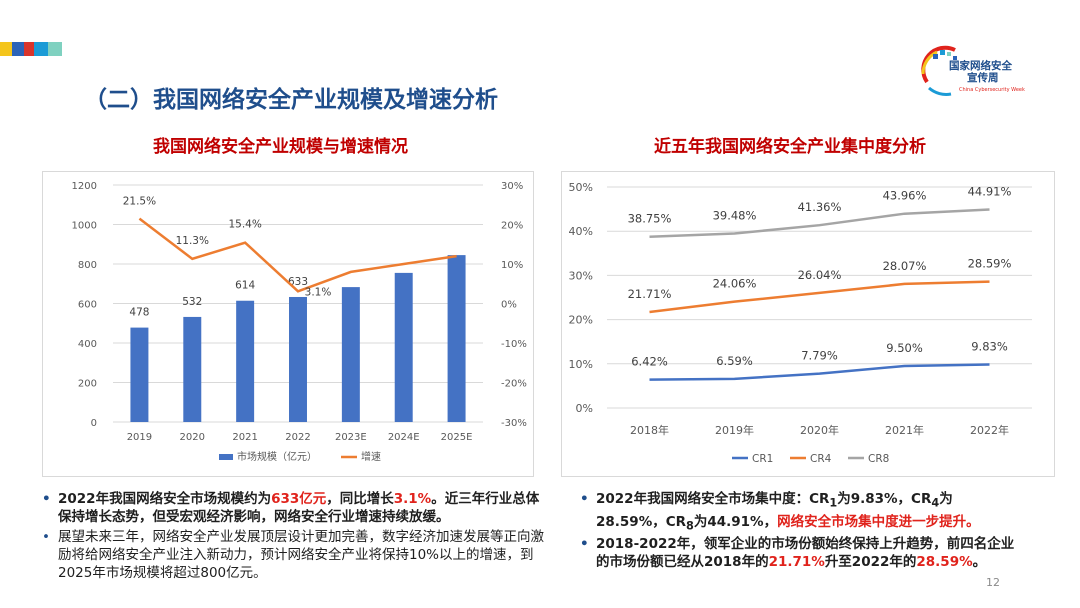 This screenshot has width=1080, height=608. Describe the element at coordinates (244, 225) in the screenshot. I see `line-label: 15.4%` at that location.